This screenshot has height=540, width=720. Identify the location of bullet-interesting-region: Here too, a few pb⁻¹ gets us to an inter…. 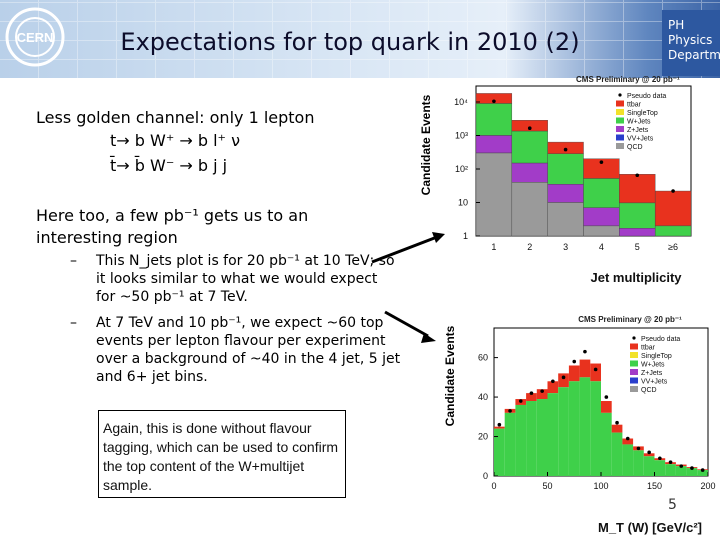
(172, 226).